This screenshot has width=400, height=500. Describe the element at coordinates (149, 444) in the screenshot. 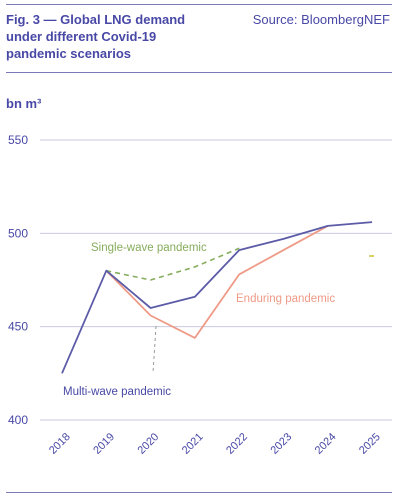

I see `x-tick-label: 2020` at that location.